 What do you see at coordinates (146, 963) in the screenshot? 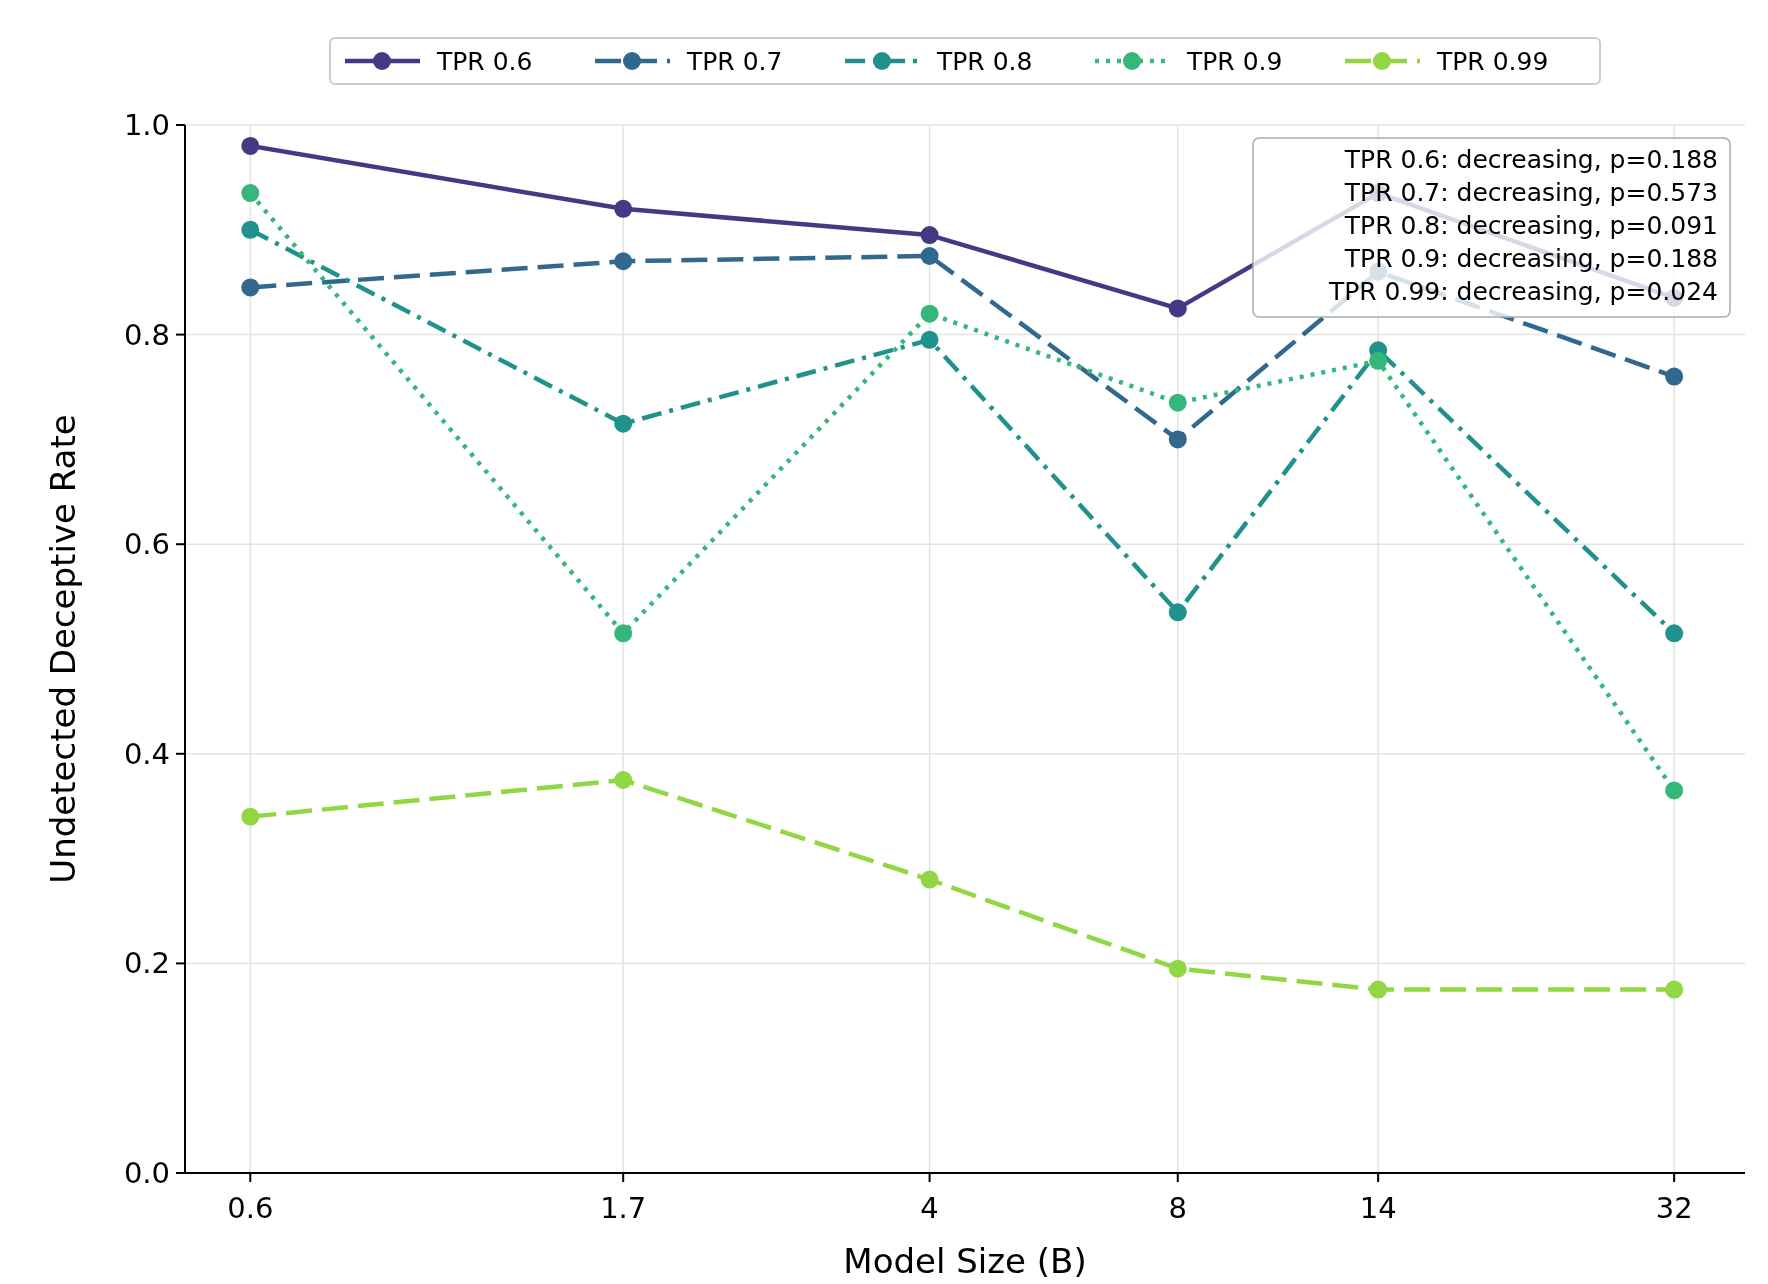
I see `y-tick-label: 0.2` at bounding box center [146, 963].